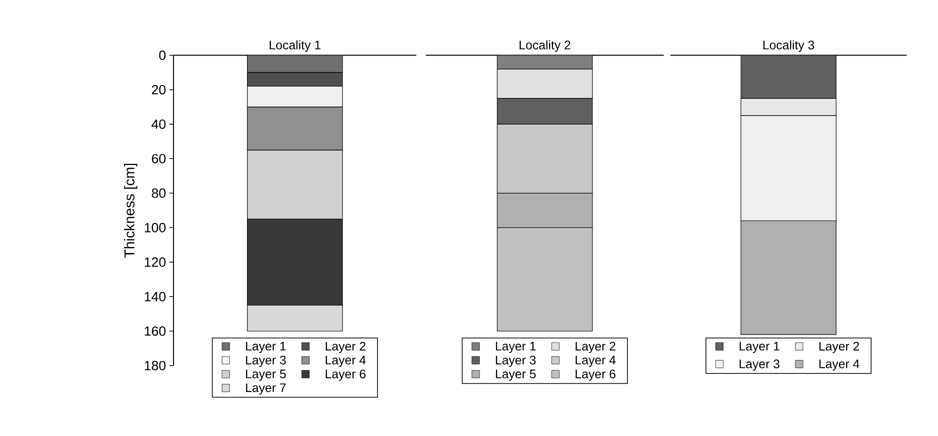 The image size is (938, 436). Describe the element at coordinates (155, 262) in the screenshot. I see `y-tick-label: 120` at that location.